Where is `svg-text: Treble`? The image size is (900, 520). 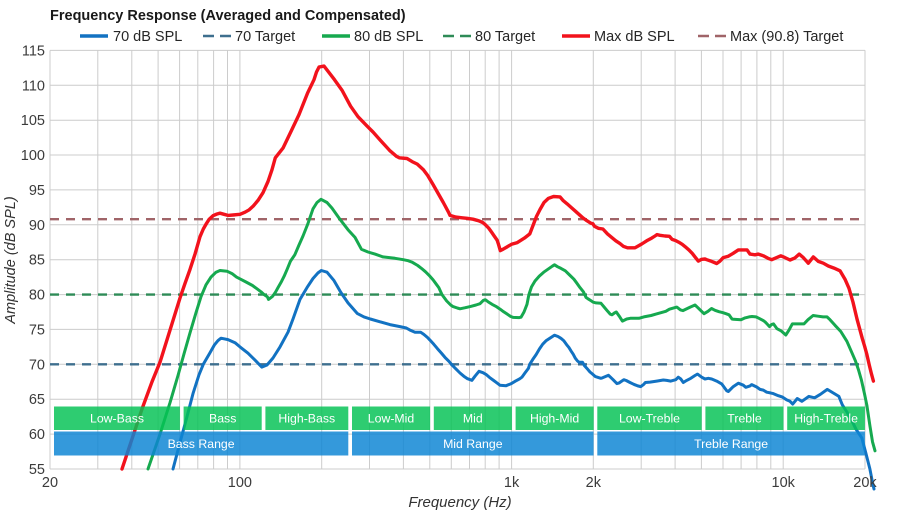
svg-text: Treble is located at coordinates (744, 419).